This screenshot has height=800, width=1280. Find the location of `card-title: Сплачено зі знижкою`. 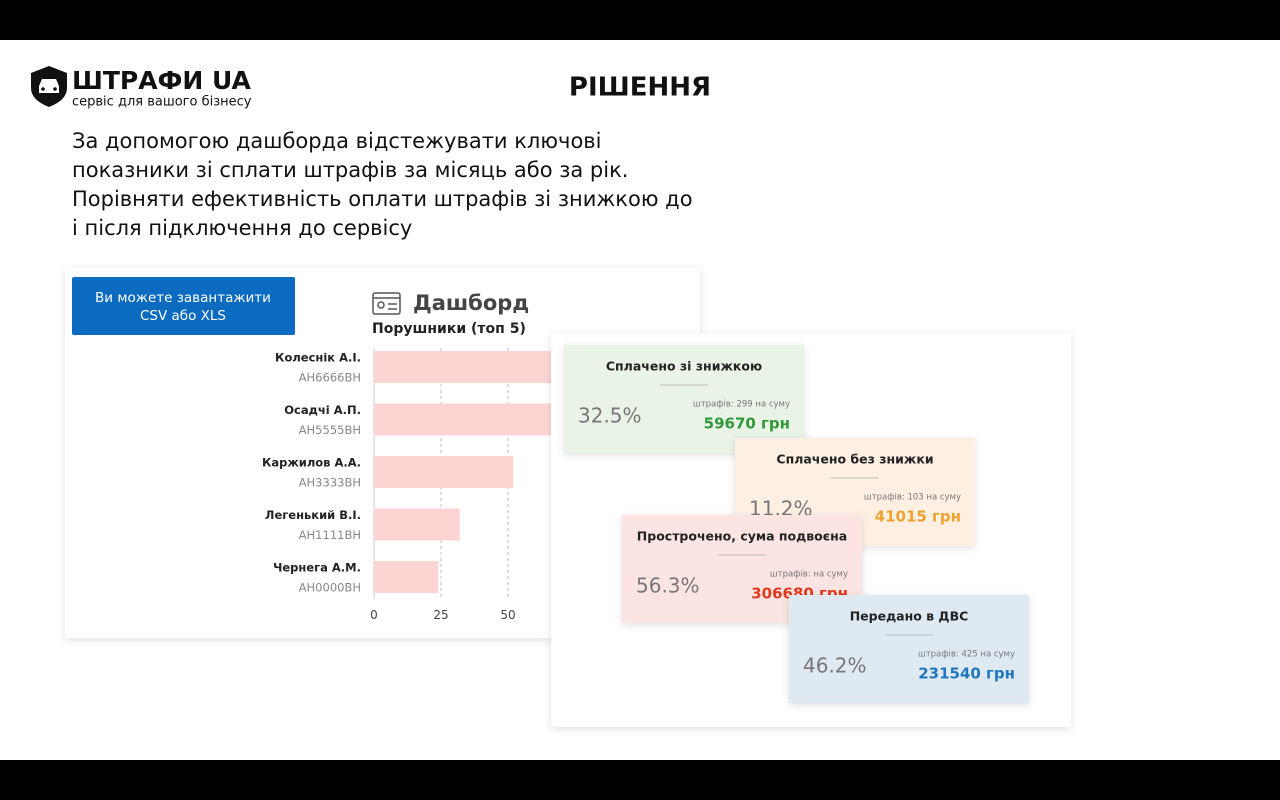

card-title: Сплачено зі знижкою is located at coordinates (684, 366).